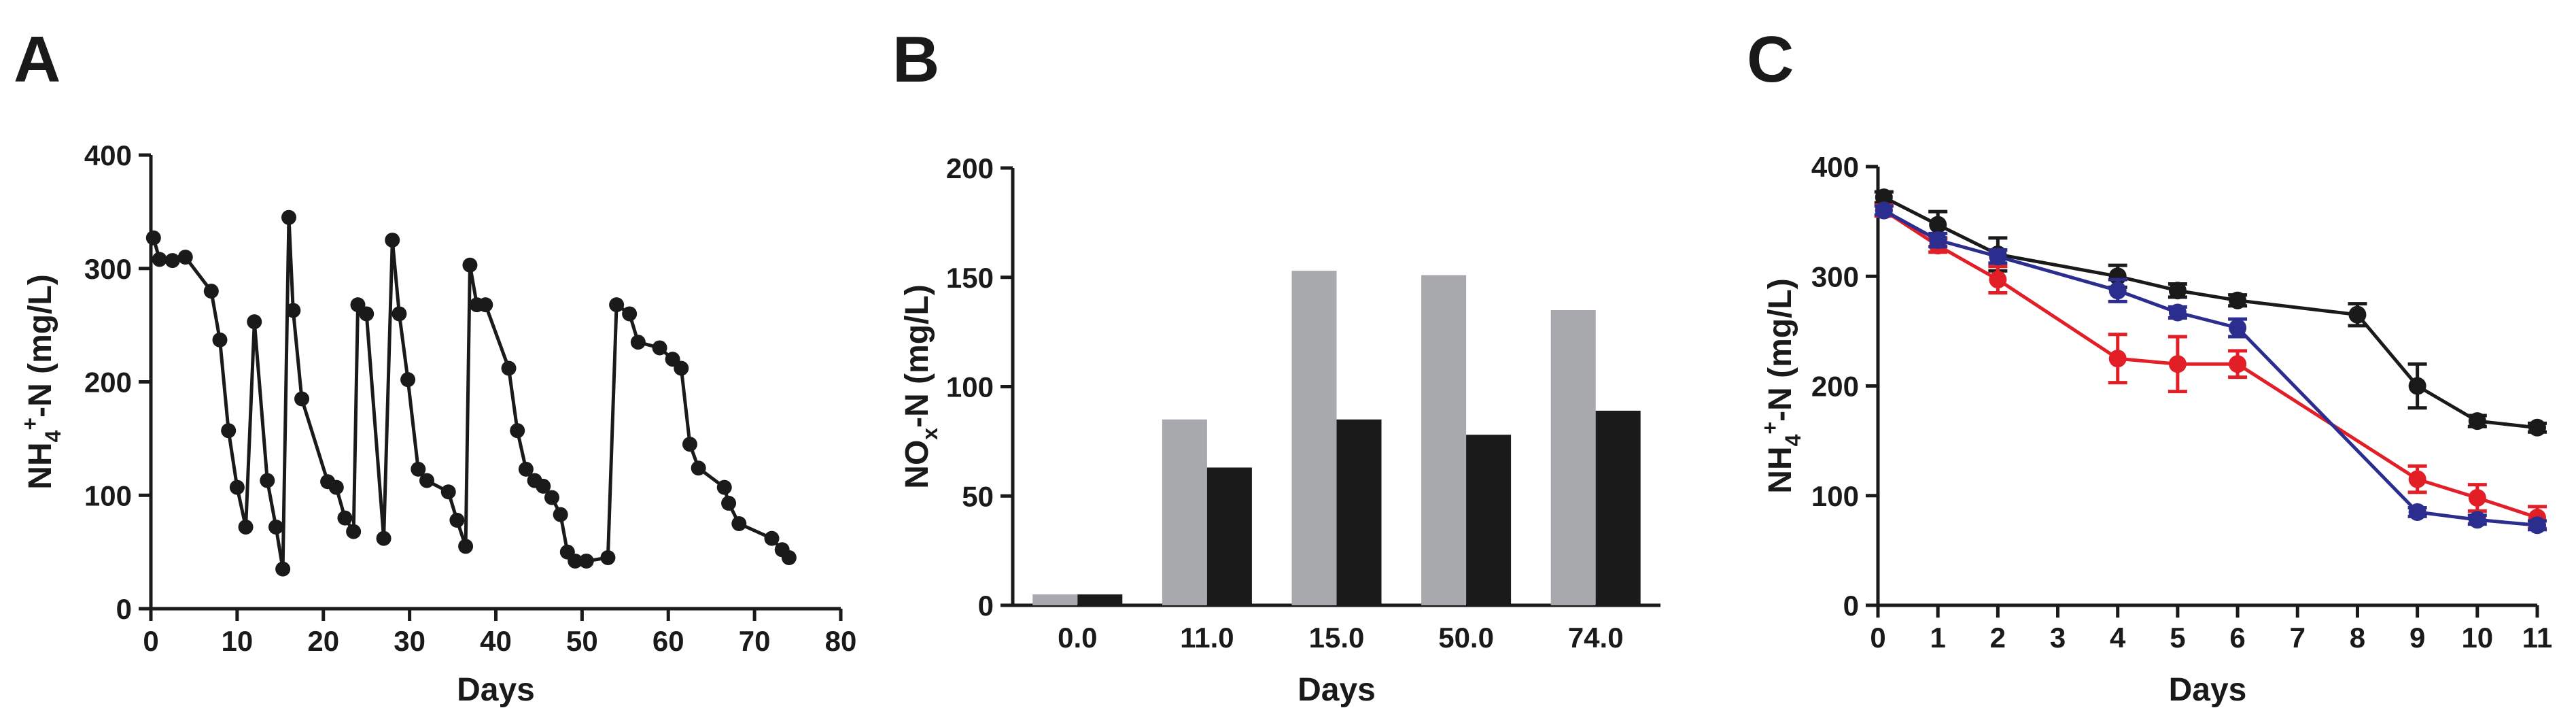 The image size is (2576, 725). Describe the element at coordinates (668, 641) in the screenshot. I see `x-tick-label: 60` at that location.